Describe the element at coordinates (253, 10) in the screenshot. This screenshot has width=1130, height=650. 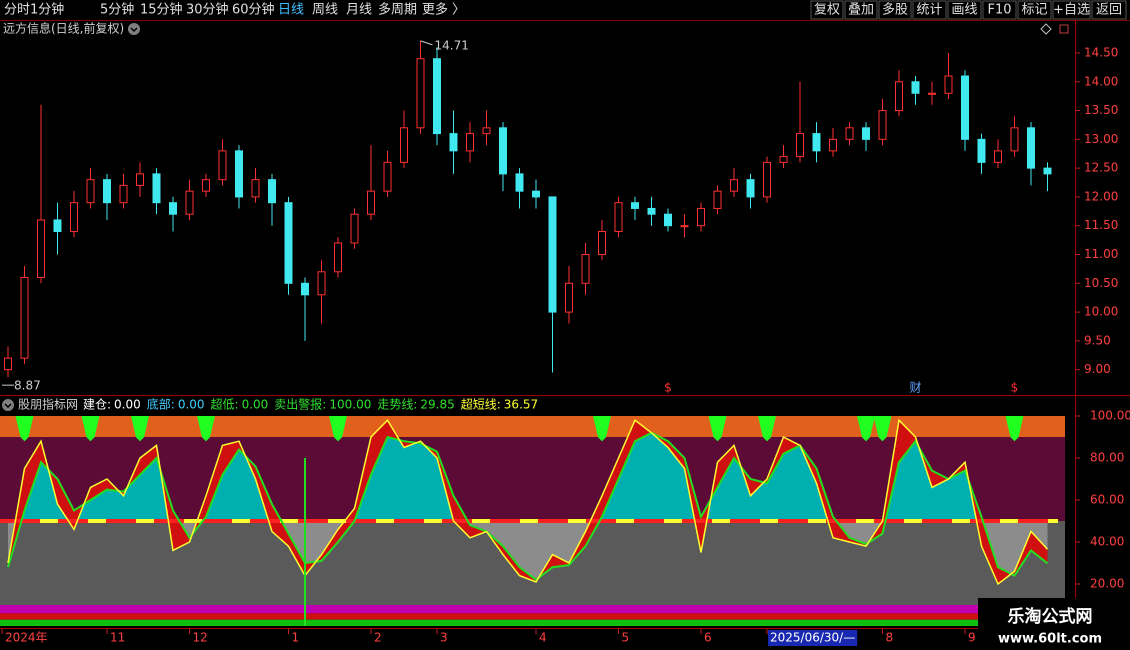
I see `toolbar-tab: 60分钟` at that location.